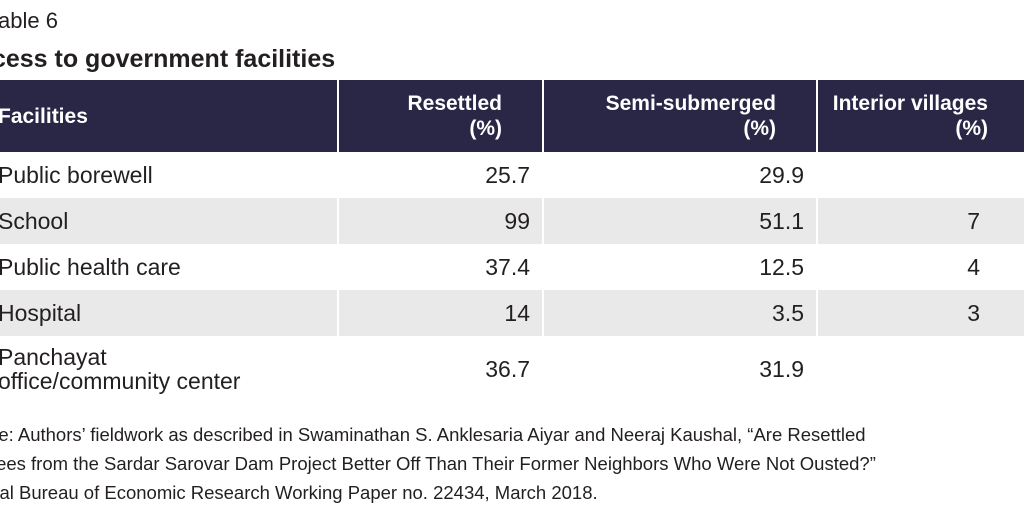  I want to click on table-row: Public borewell 25.7 29.9, so click(512, 175).